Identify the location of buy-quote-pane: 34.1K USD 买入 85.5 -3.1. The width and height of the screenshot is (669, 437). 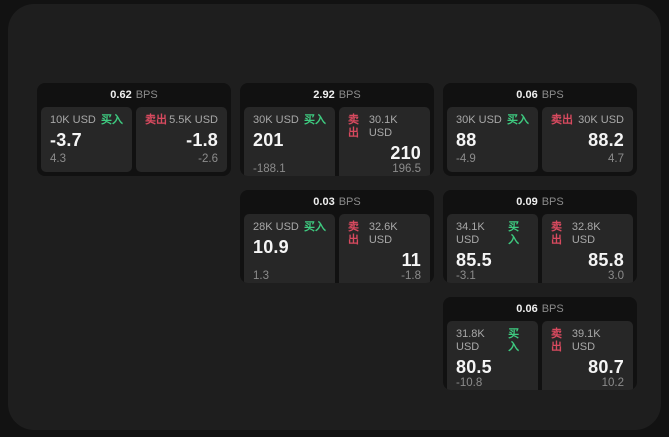
(492, 248).